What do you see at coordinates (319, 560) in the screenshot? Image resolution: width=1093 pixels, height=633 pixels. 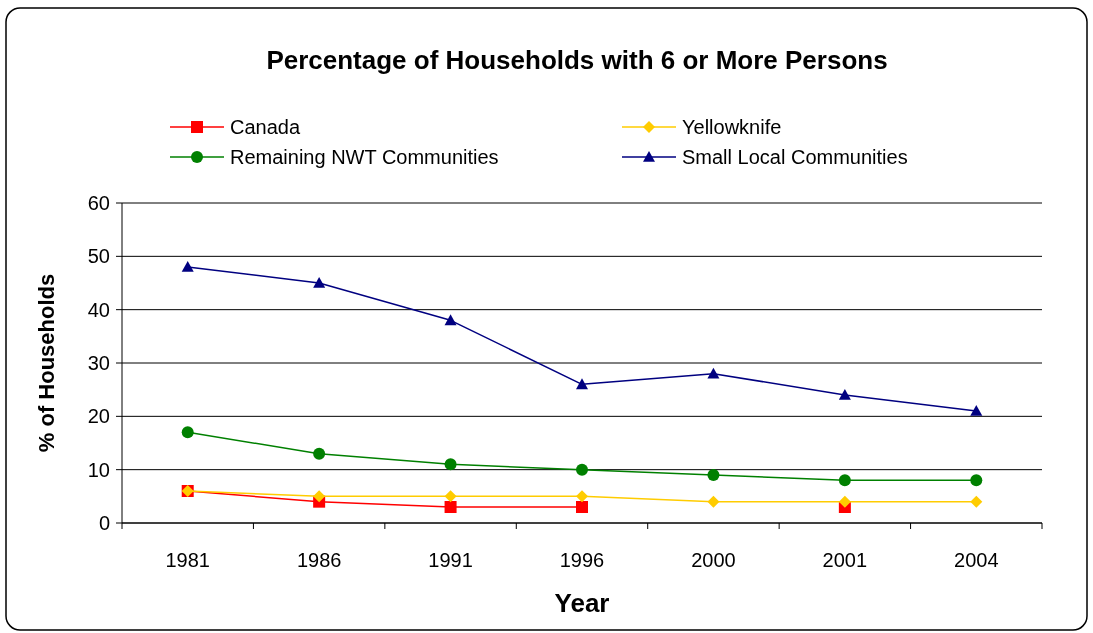 I see `x-tick-label: 1986` at bounding box center [319, 560].